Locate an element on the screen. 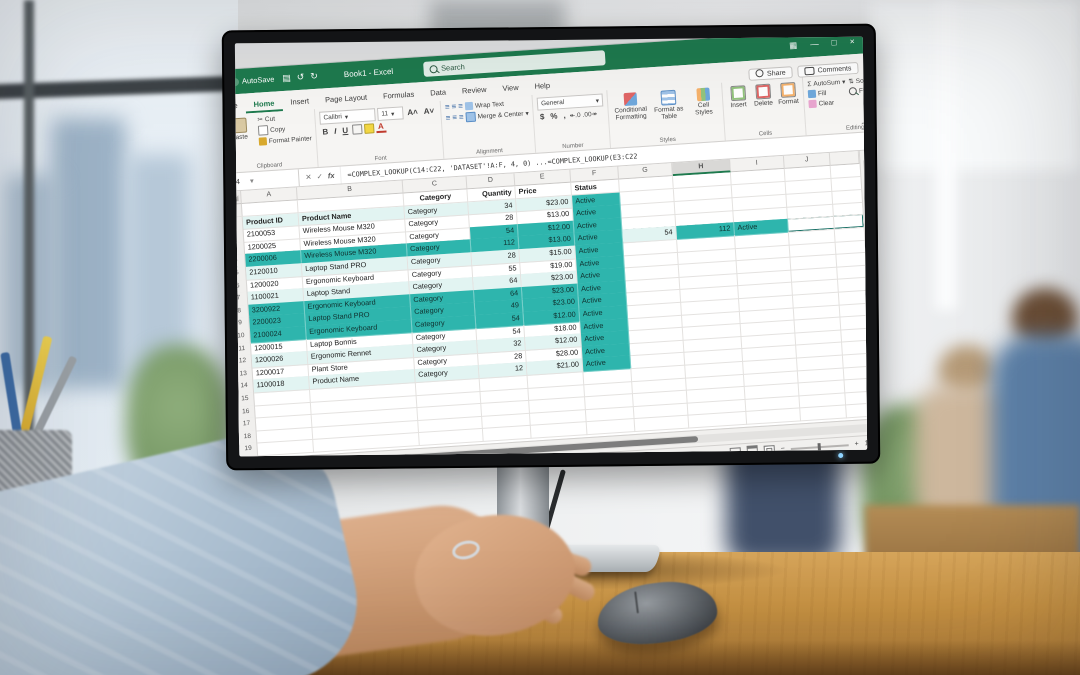 The width and height of the screenshot is (1080, 675). find-select-button: Find & Select is located at coordinates (857, 90).